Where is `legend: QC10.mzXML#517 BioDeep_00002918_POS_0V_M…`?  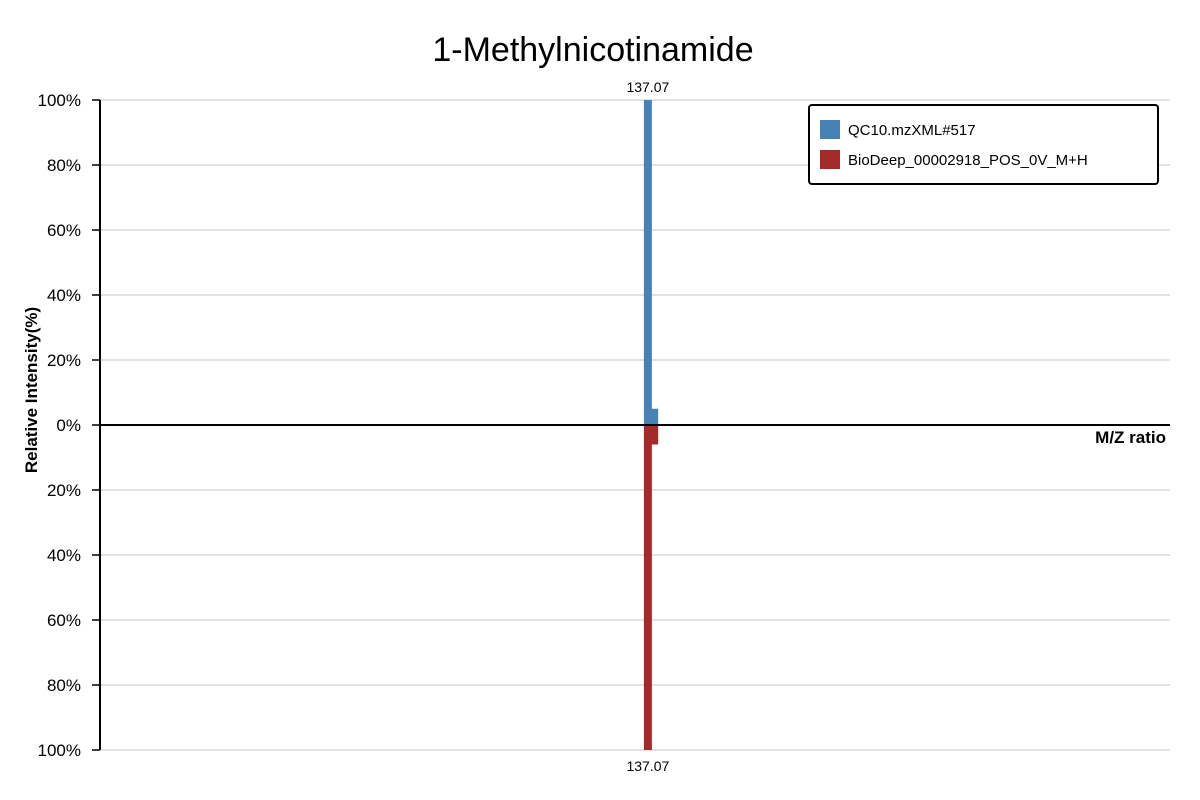 legend: QC10.mzXML#517 BioDeep_00002918_POS_0V_M… is located at coordinates (983, 144).